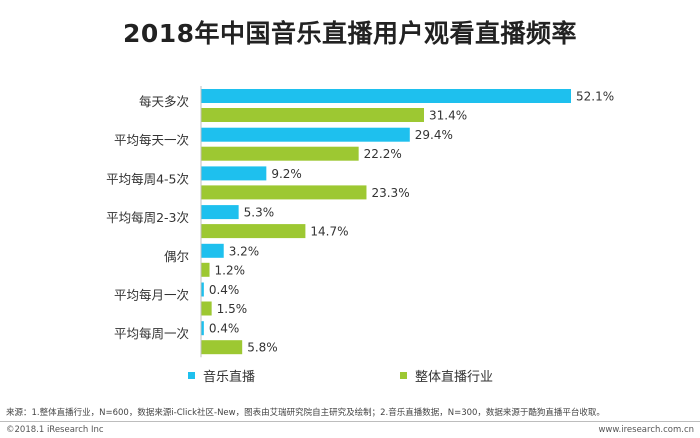 The width and height of the screenshot is (700, 438). Describe the element at coordinates (151, 140) in the screenshot. I see `category-label: 平均每天一次` at that location.